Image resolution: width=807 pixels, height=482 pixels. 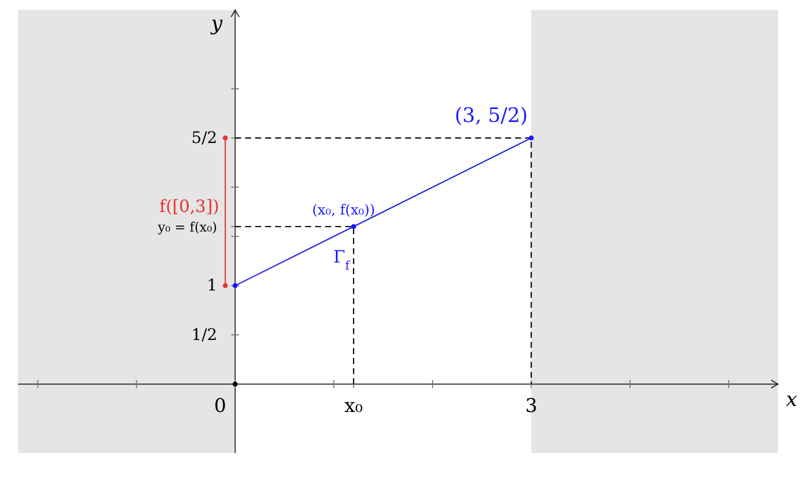 What do you see at coordinates (531, 406) in the screenshot?
I see `x-tick-label: 3` at bounding box center [531, 406].